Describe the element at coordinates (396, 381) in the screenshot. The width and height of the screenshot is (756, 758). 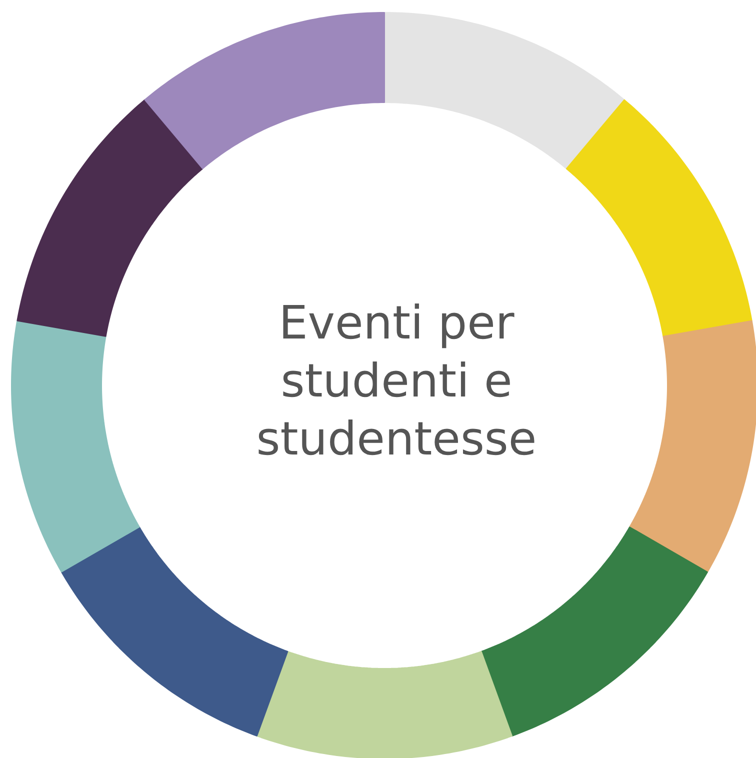
I see `text: Eventi per studenti e studentesse` at that location.